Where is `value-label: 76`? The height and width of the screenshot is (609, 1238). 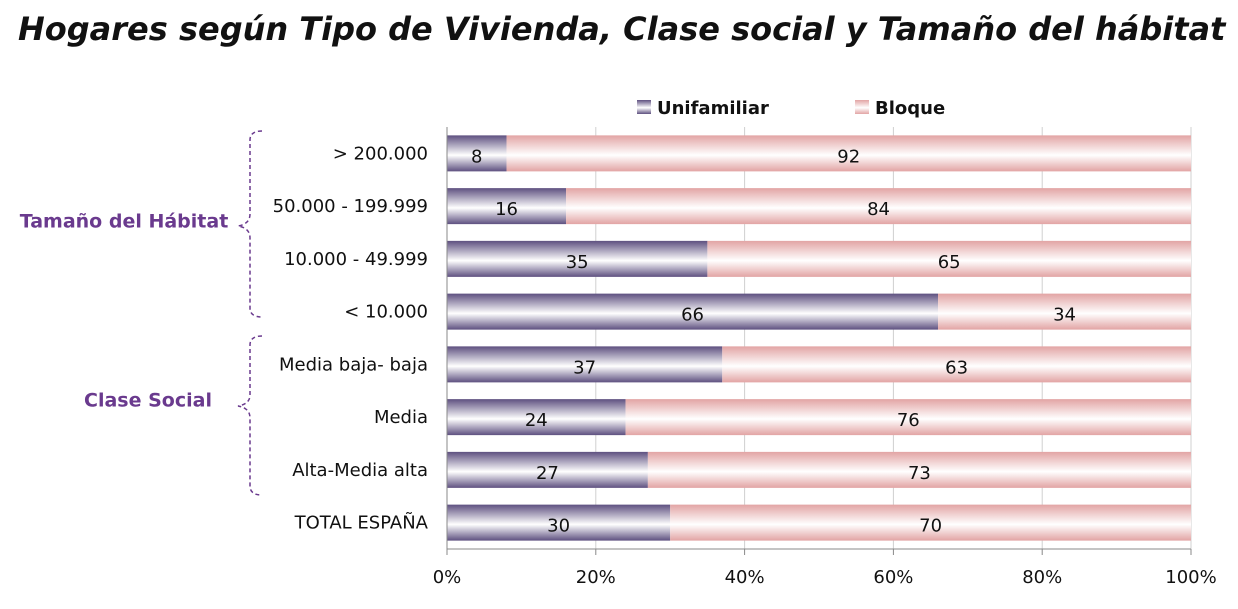 value-label: 76 is located at coordinates (908, 420).